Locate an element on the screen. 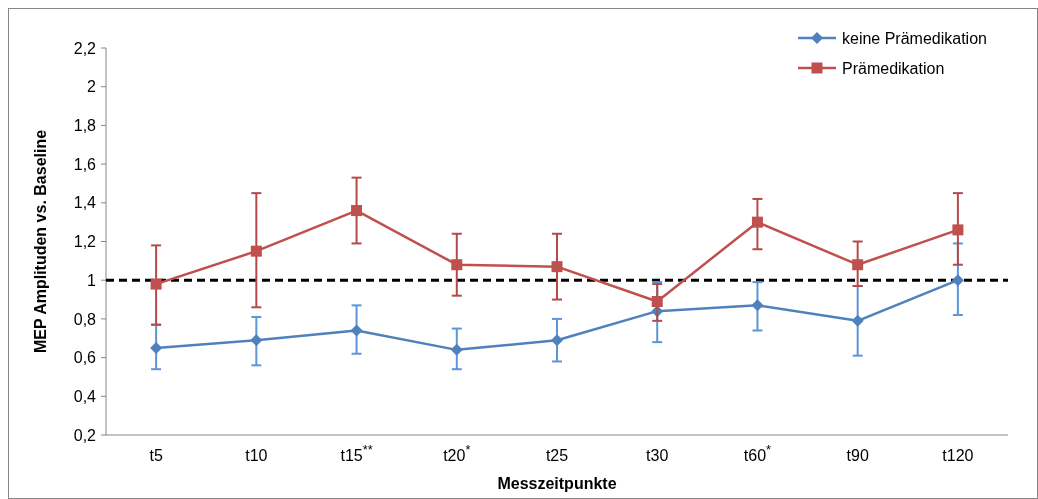 This screenshot has width=1038, height=499. x-axis-title: Messzeitpunkte is located at coordinates (557, 483).